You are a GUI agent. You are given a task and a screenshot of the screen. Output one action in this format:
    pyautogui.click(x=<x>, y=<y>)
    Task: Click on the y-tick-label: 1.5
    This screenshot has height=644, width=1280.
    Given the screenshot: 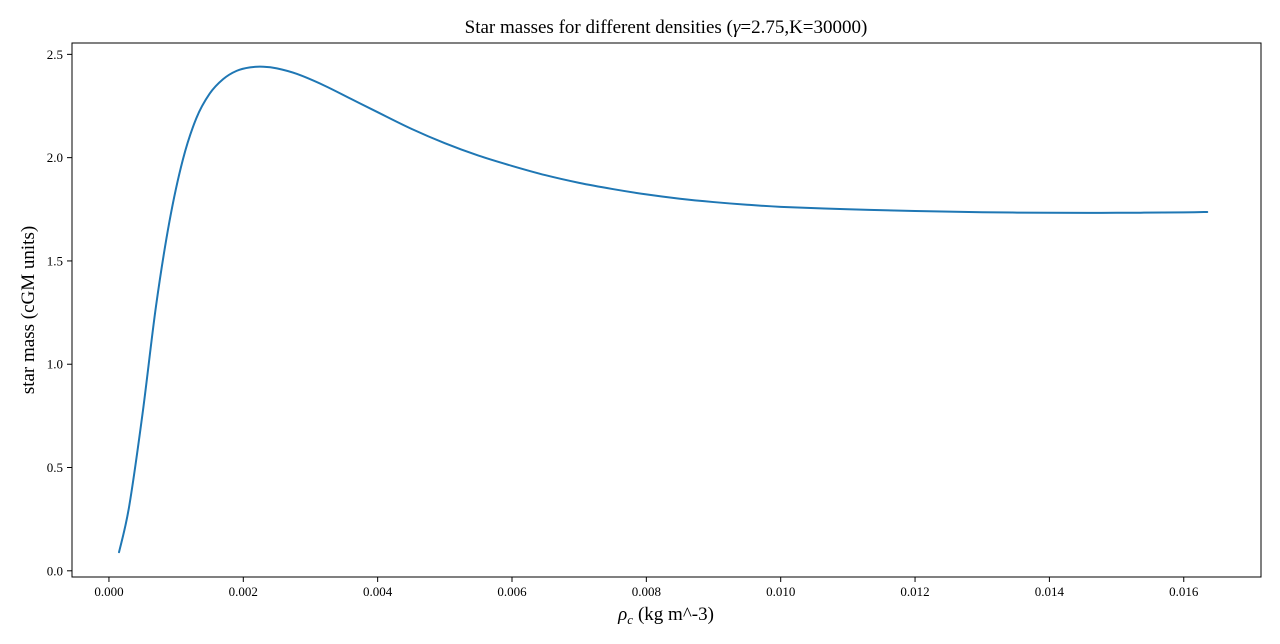 What is the action you would take?
    pyautogui.click(x=55, y=260)
    